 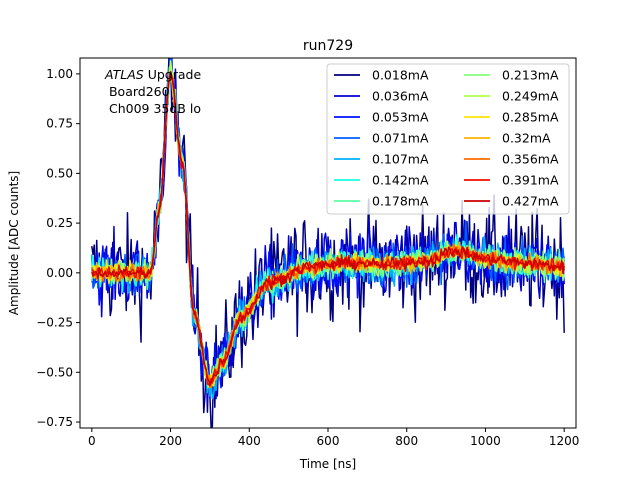 What do you see at coordinates (327, 464) in the screenshot?
I see `x-axis-label: Time [ns]` at bounding box center [327, 464].